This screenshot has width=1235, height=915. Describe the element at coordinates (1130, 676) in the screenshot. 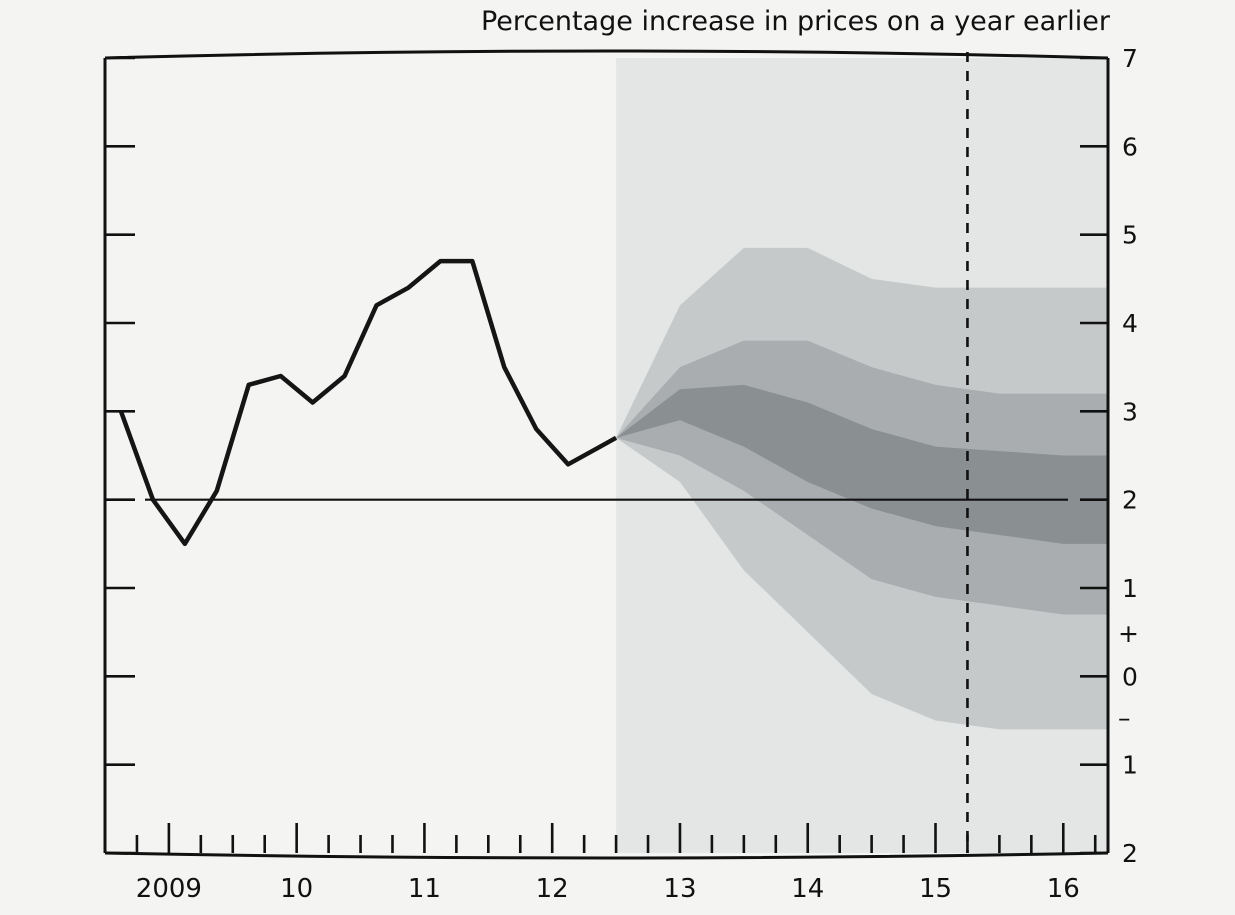

I see `y-tick-label: 0` at that location.